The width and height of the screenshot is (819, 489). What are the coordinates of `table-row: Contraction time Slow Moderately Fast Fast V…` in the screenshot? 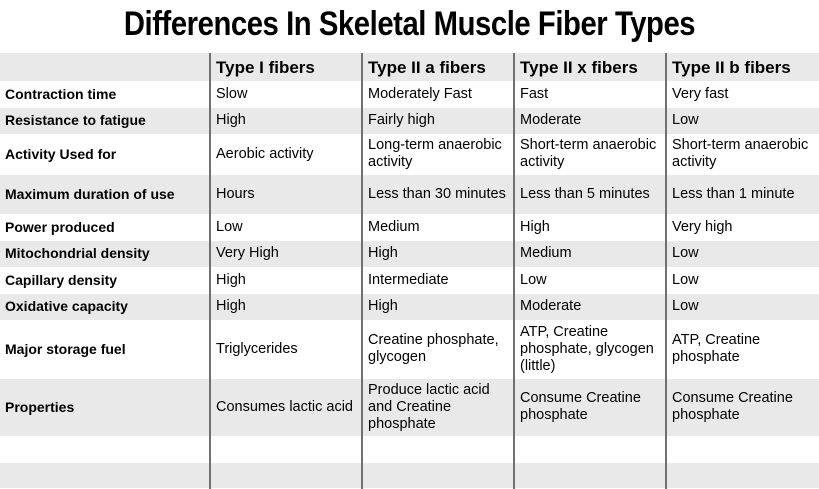 It's located at (409, 94).